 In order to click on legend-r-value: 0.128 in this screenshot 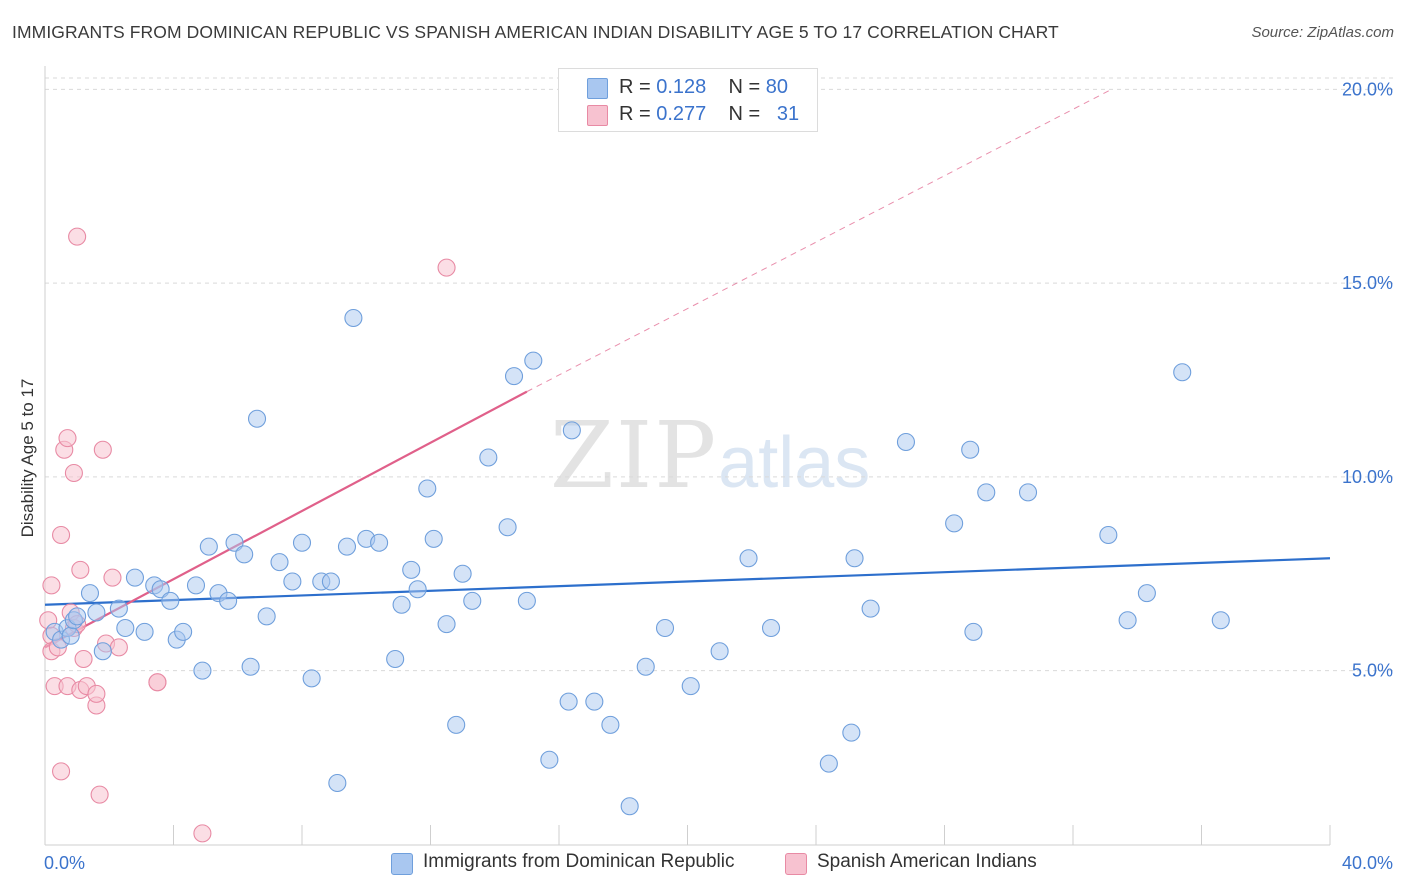, I will do `click(681, 87)`.